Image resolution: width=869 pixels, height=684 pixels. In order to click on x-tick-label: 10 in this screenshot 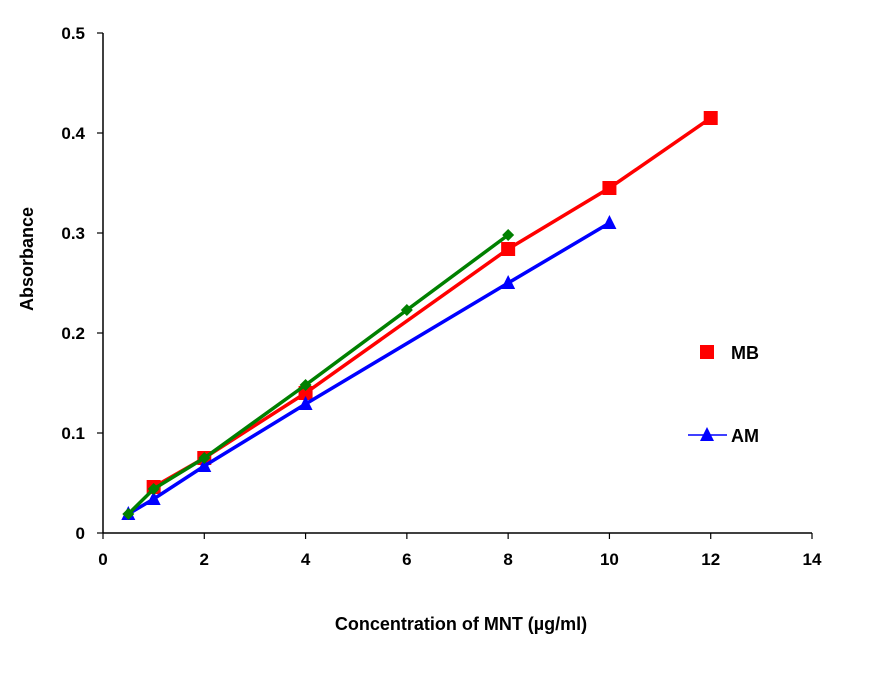, I will do `click(609, 559)`.